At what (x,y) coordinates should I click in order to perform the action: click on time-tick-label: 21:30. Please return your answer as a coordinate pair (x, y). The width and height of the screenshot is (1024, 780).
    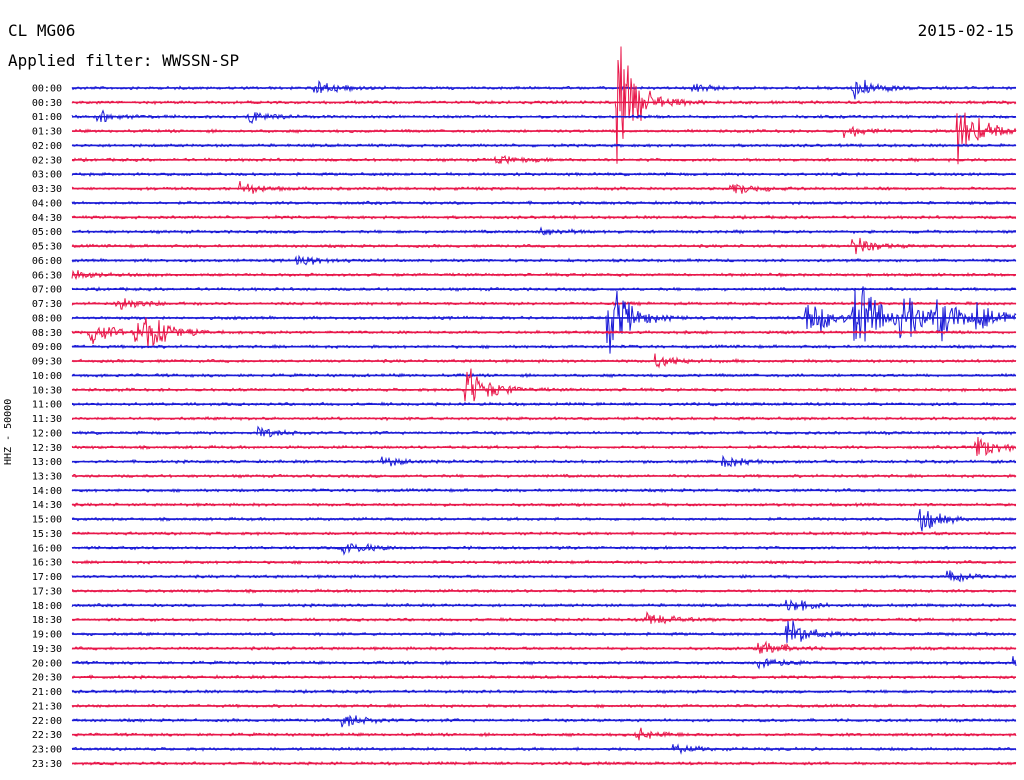
    Looking at the image, I should click on (47, 706).